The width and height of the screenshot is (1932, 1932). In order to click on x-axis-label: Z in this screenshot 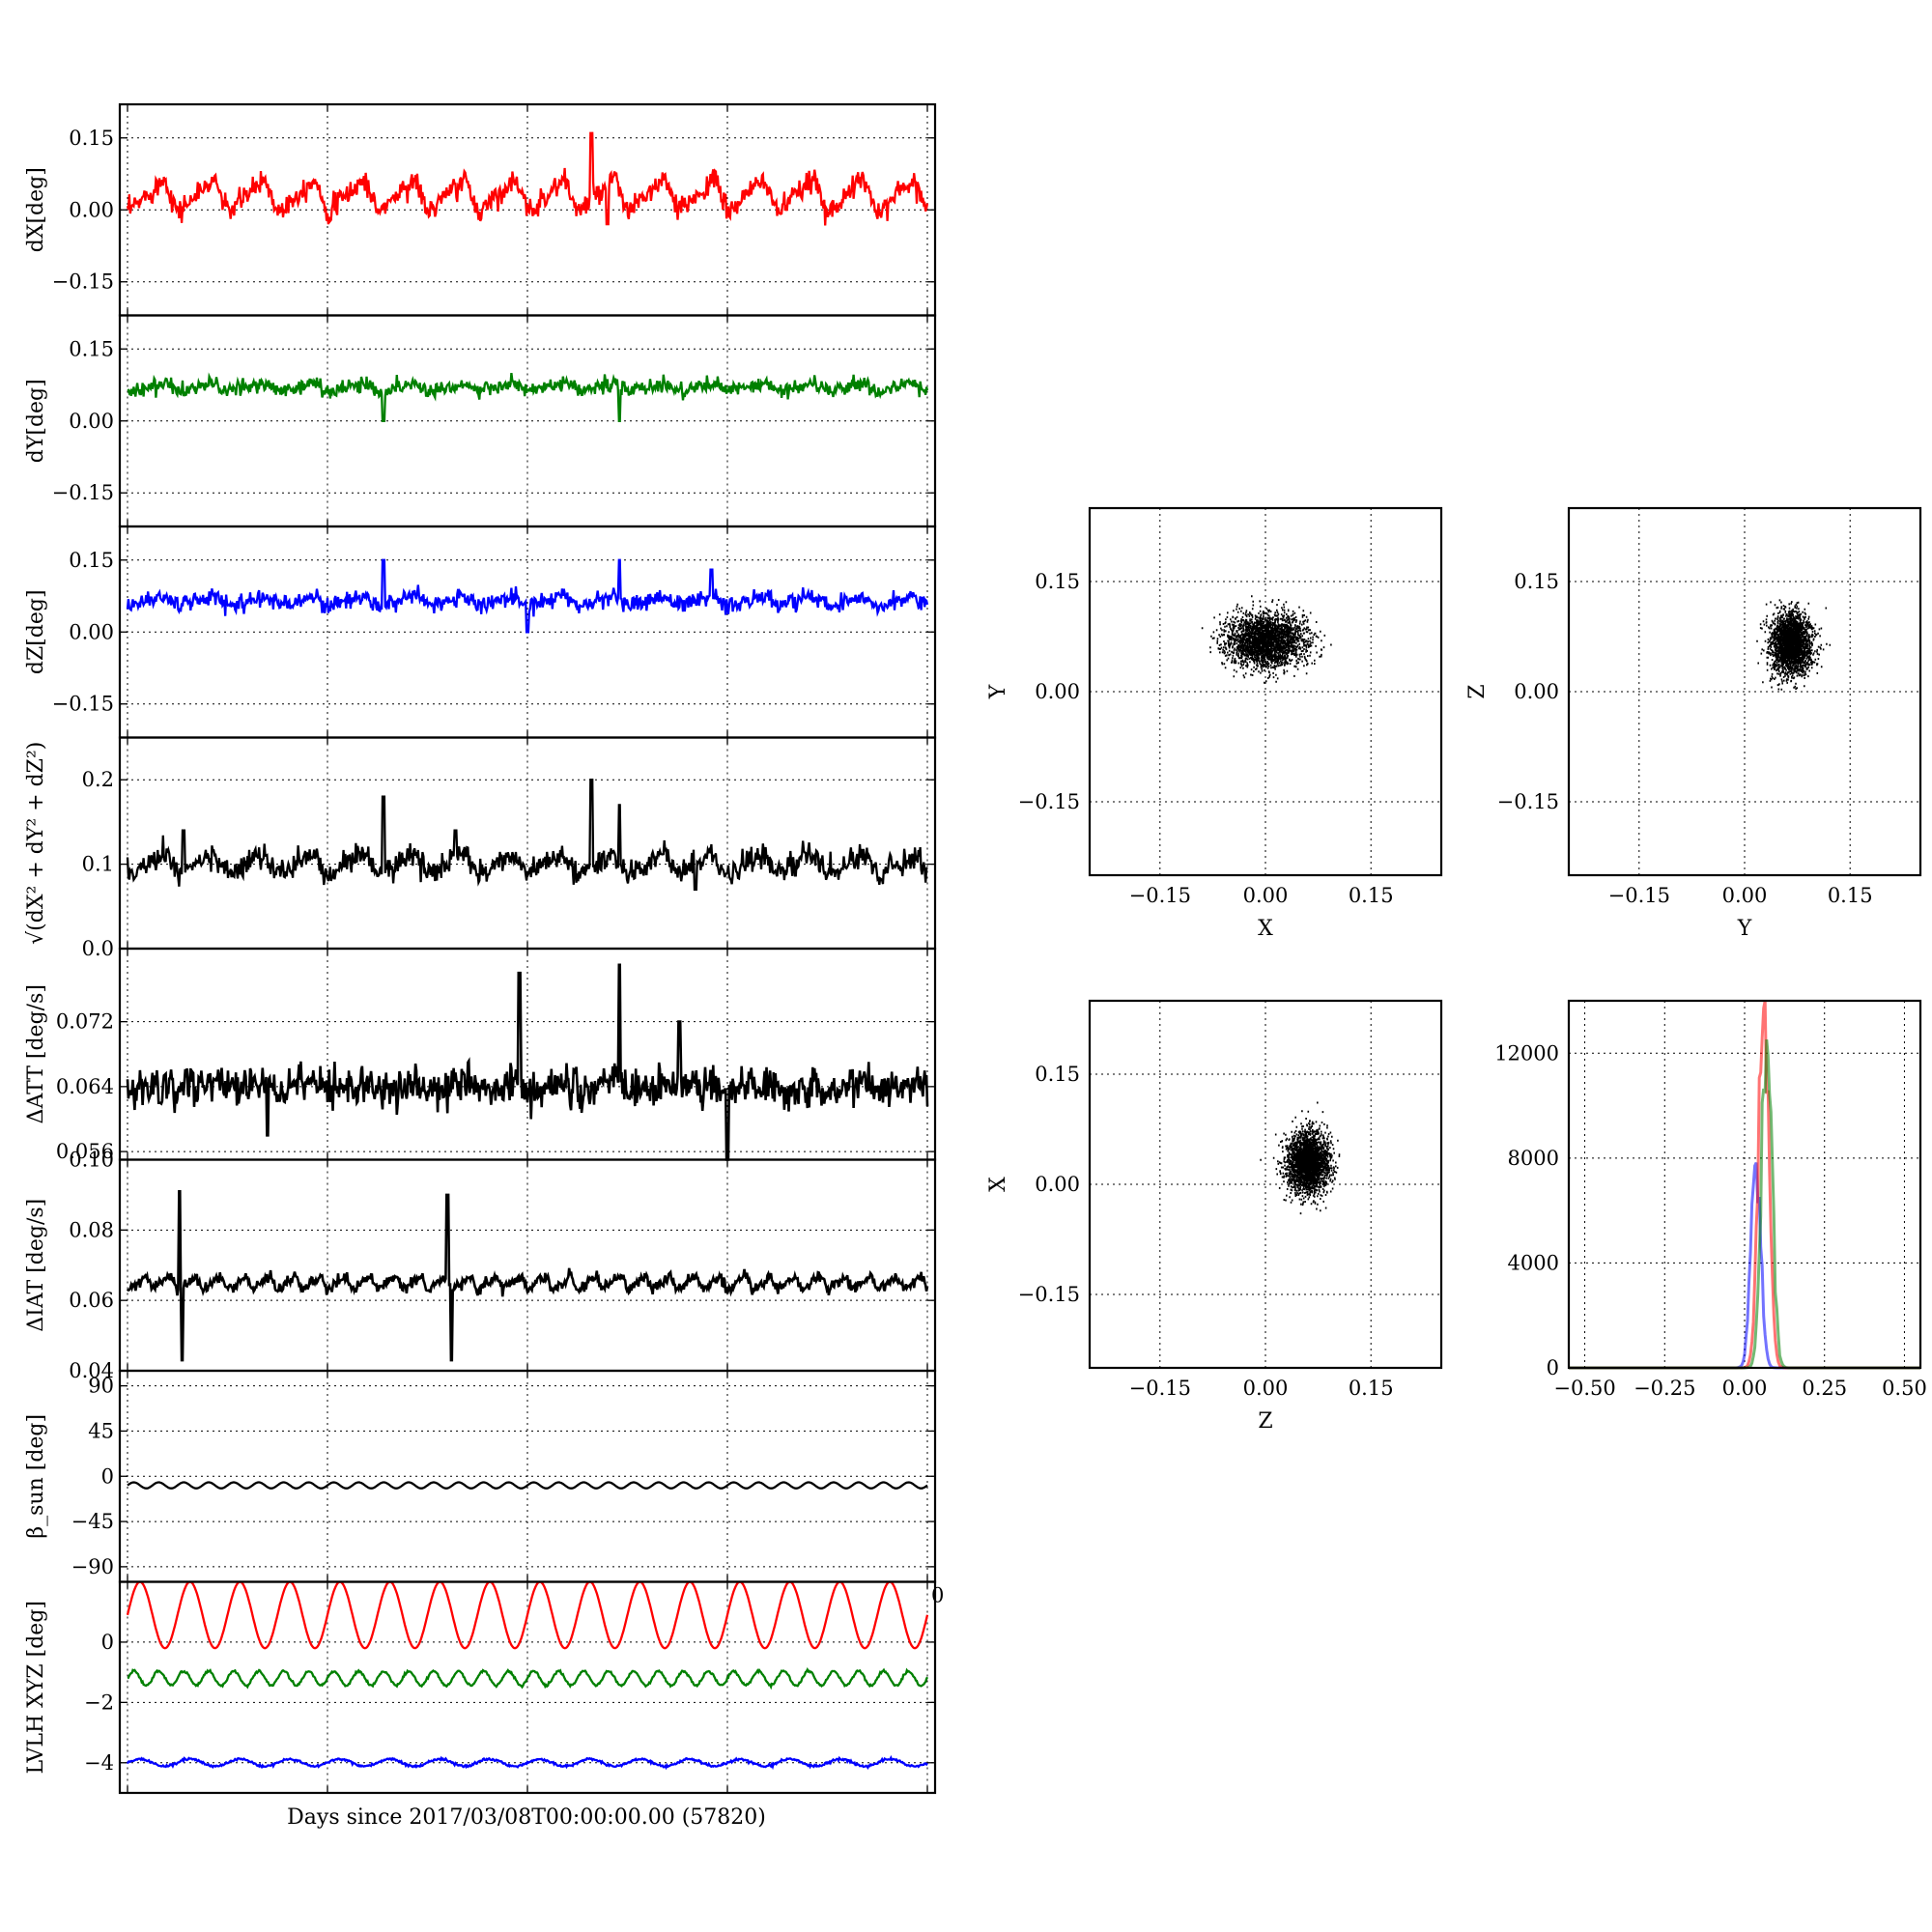, I will do `click(1265, 1421)`.